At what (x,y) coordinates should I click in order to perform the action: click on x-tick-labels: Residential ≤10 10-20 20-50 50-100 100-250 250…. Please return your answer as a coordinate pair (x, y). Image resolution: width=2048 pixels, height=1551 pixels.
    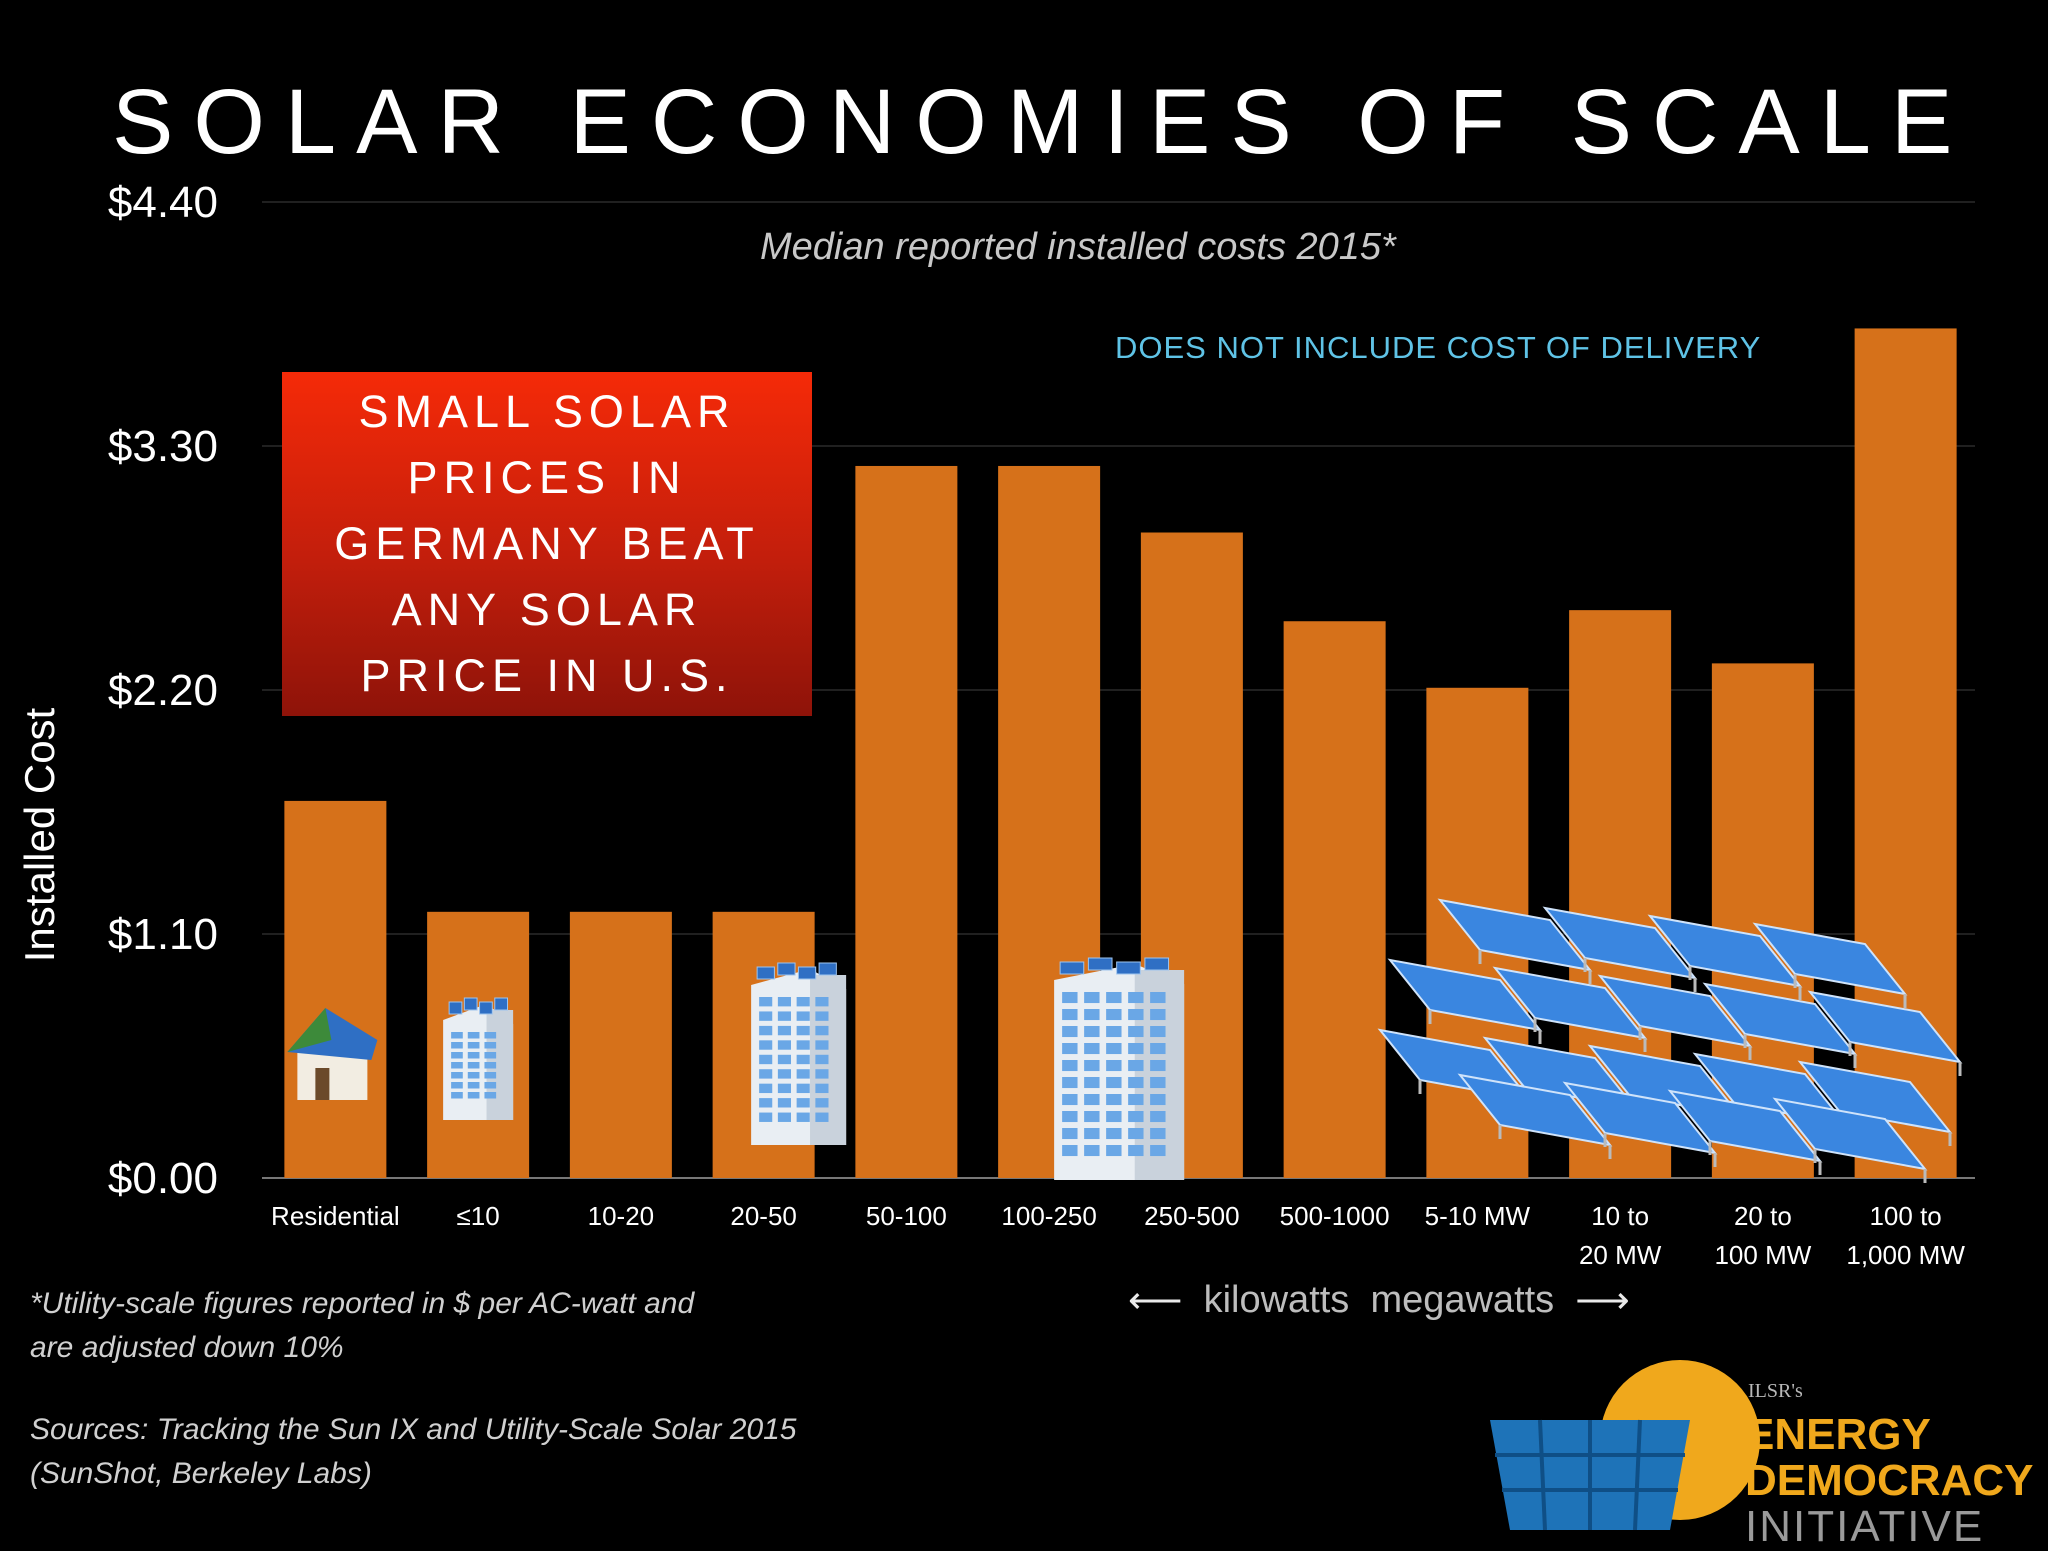
    Looking at the image, I should click on (1118, 1235).